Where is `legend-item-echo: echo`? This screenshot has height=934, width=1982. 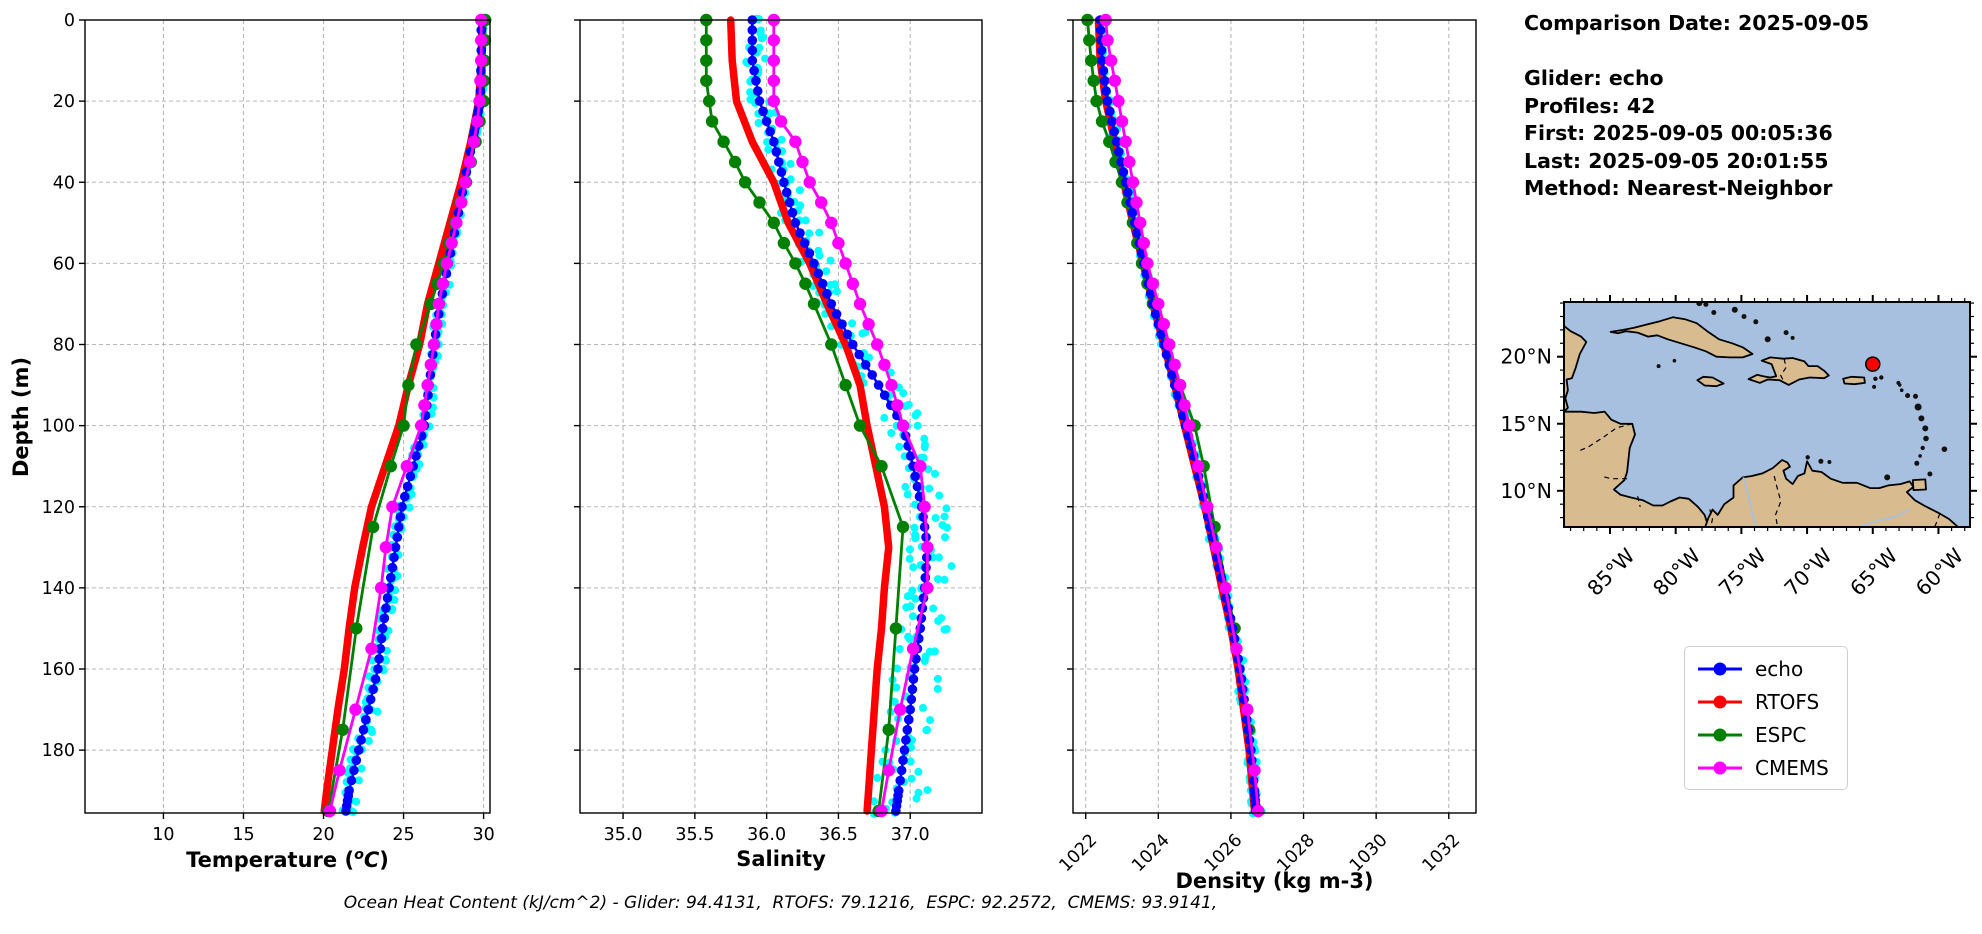
legend-item-echo: echo is located at coordinates (1771, 668).